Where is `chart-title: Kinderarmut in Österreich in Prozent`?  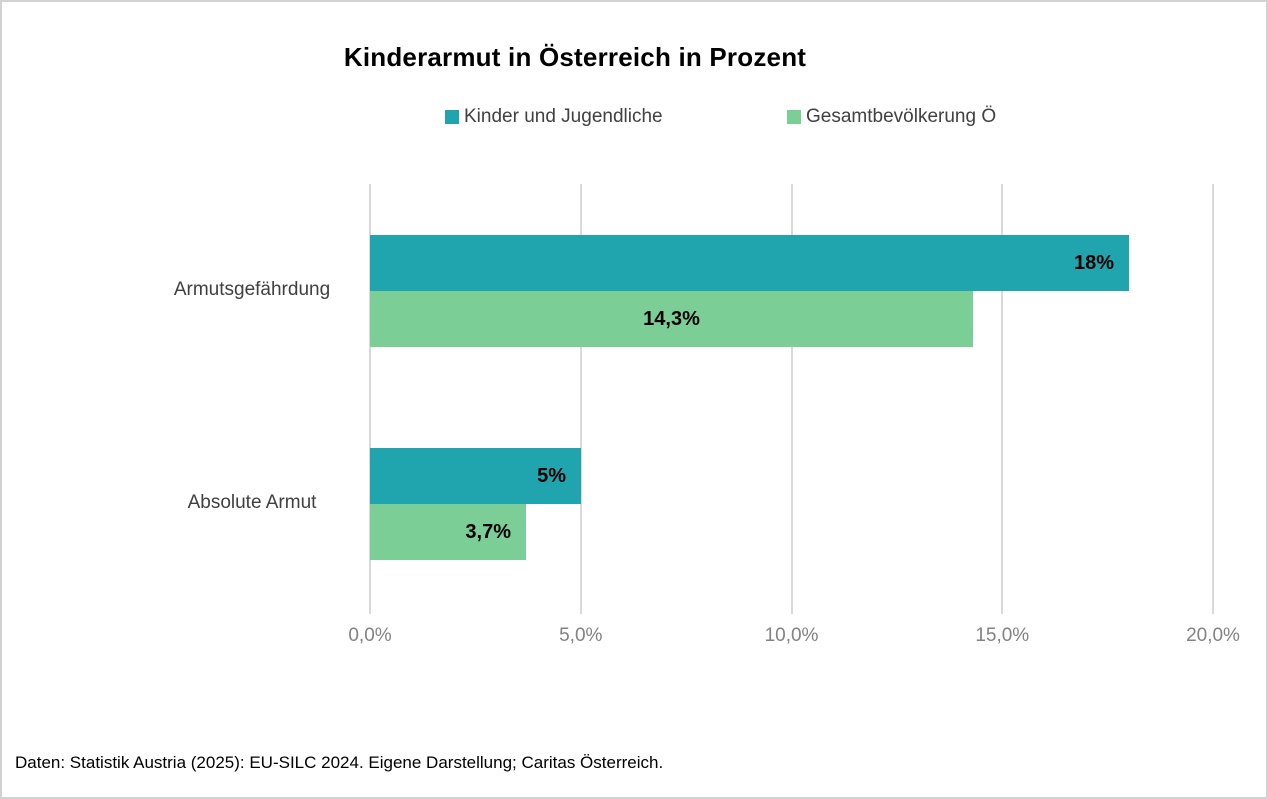
chart-title: Kinderarmut in Österreich in Prozent is located at coordinates (575, 57).